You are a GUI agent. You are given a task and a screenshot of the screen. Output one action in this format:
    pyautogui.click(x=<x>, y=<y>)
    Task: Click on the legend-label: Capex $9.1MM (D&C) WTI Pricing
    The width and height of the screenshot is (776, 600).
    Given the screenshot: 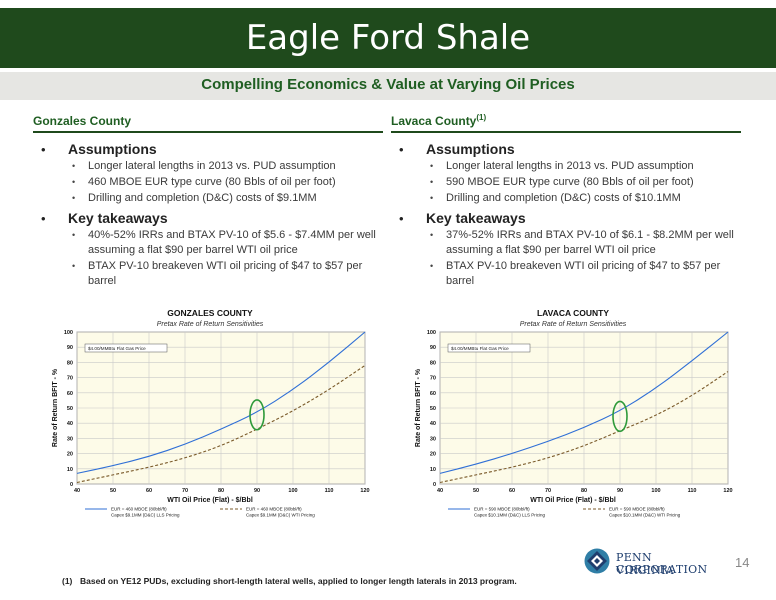 What is the action you would take?
    pyautogui.click(x=280, y=515)
    